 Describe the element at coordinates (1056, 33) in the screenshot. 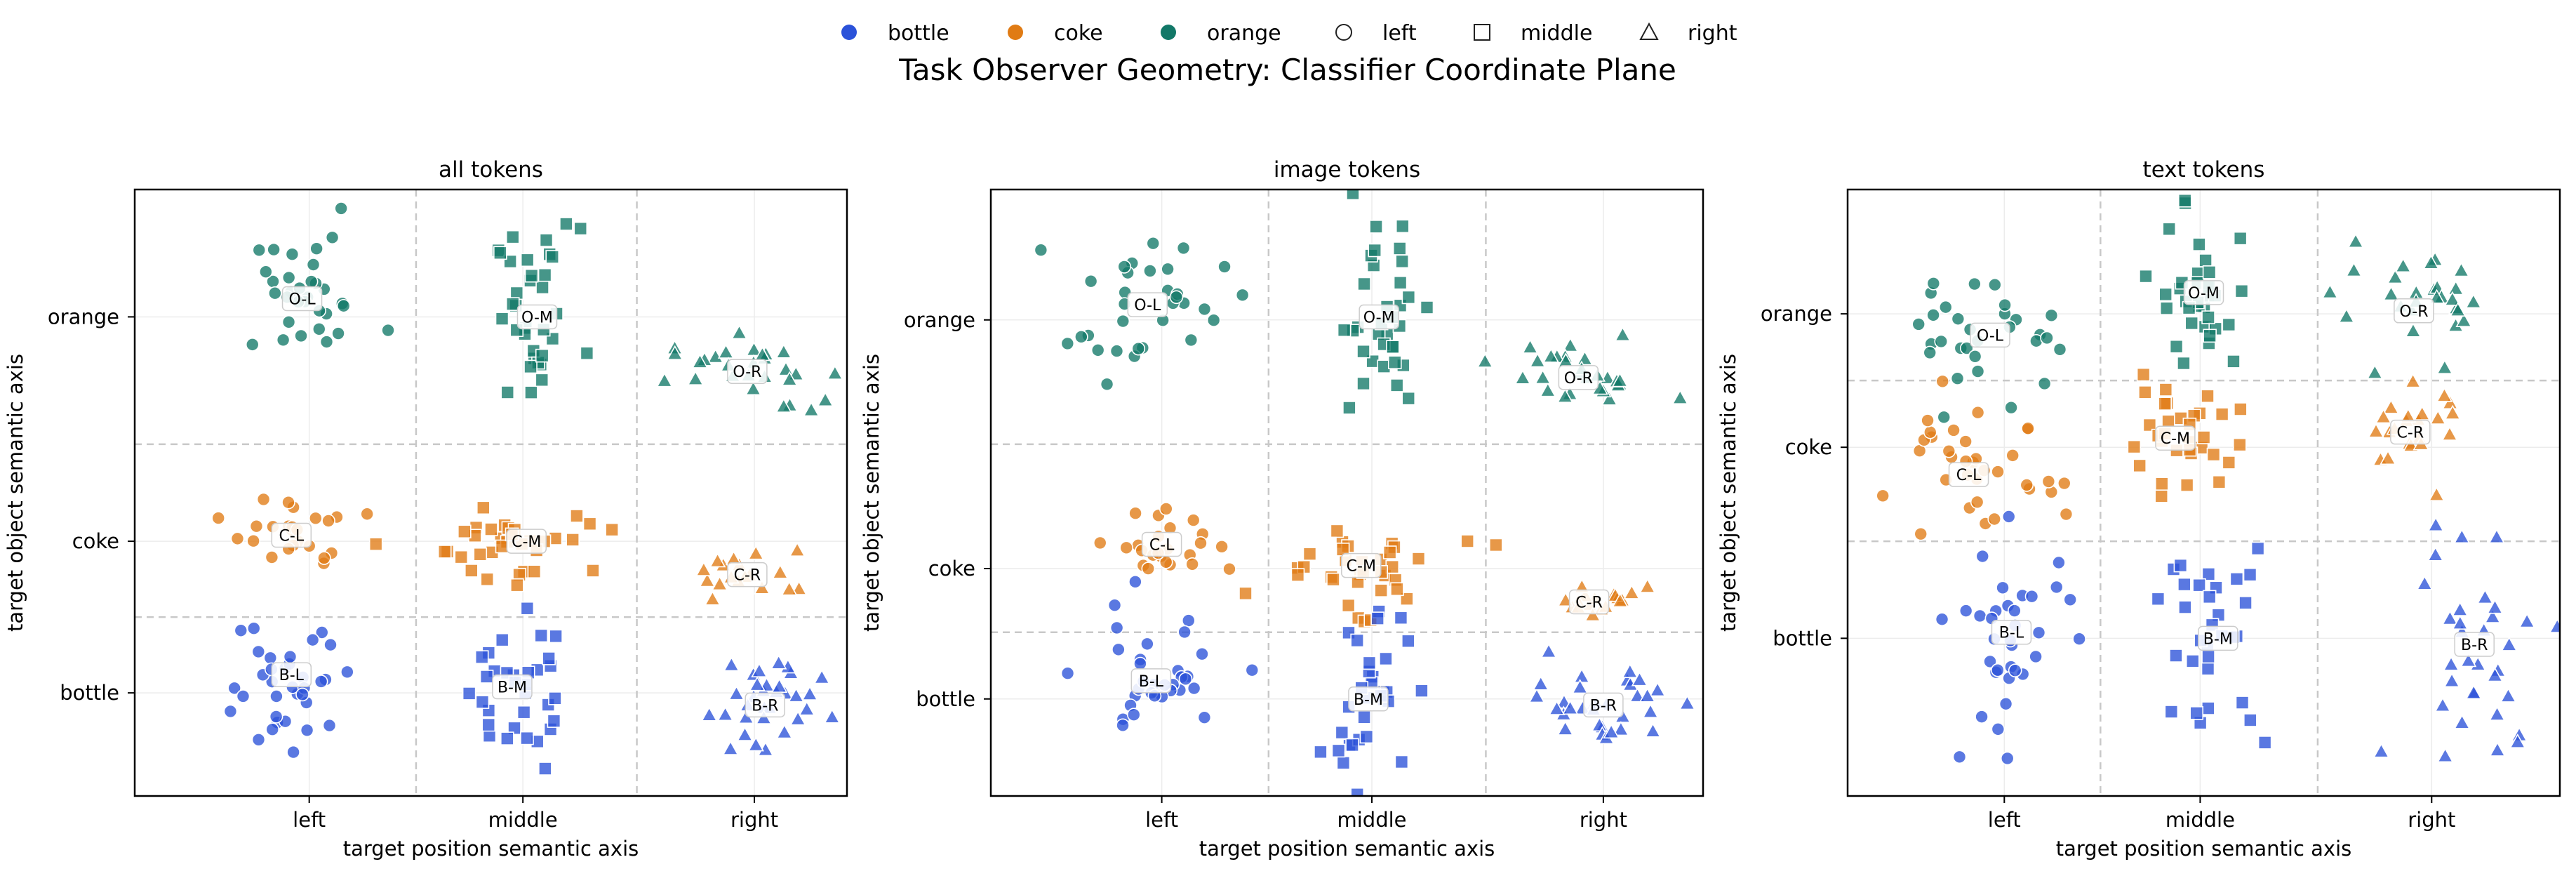

I see `legend-item-coke: coke` at that location.